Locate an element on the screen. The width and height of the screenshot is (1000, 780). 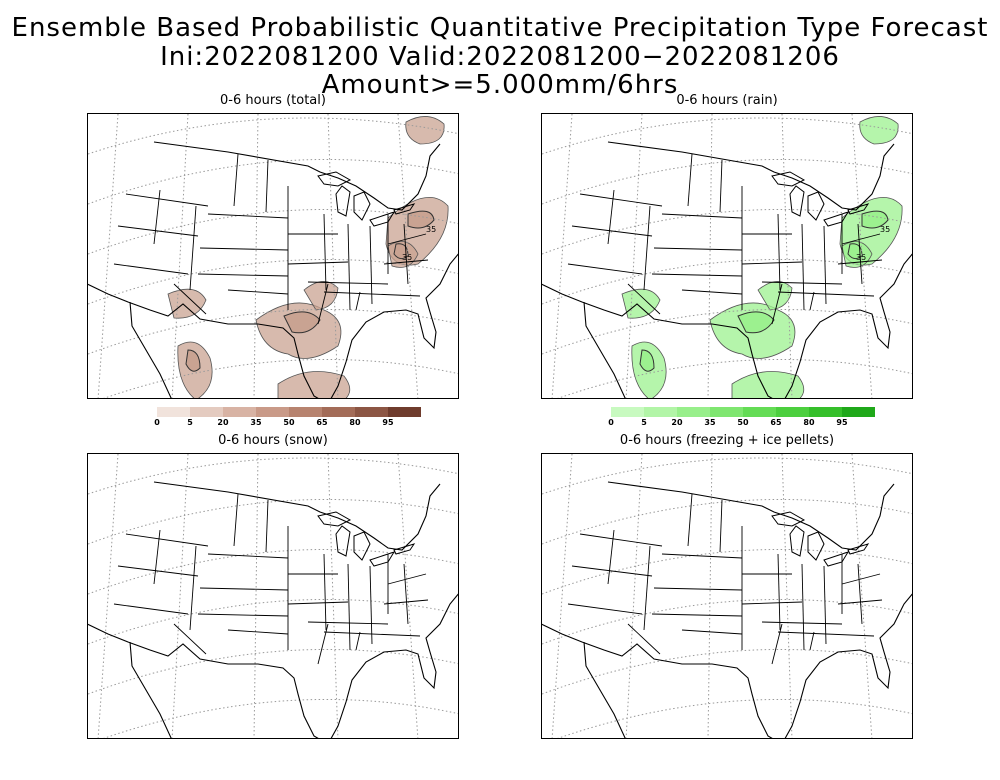
map-total: 35 35 is located at coordinates (273, 256).